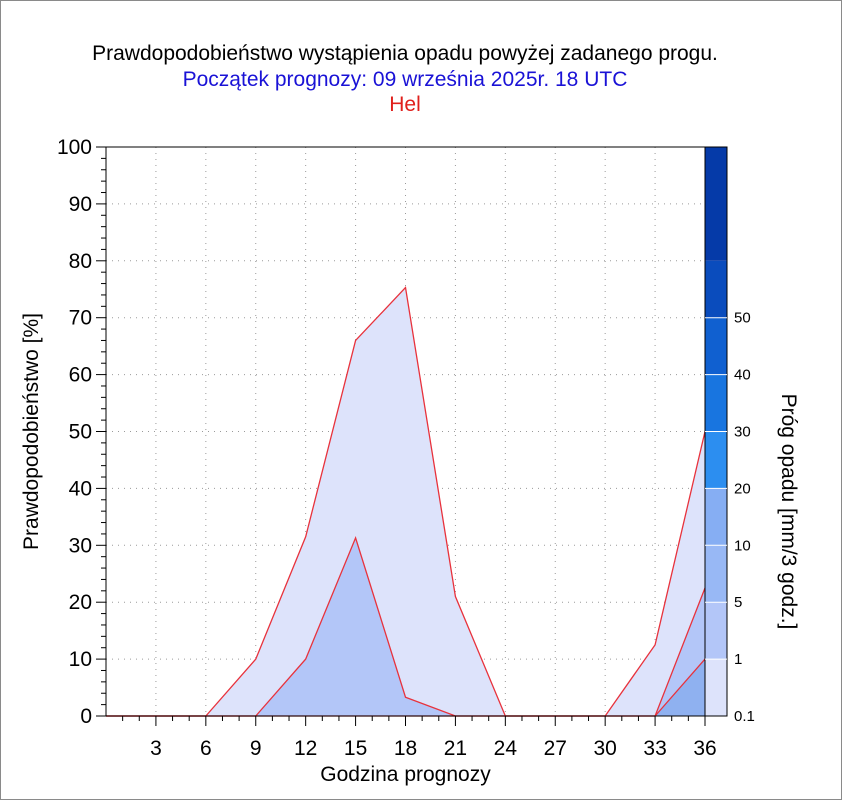 The height and width of the screenshot is (800, 842). I want to click on colorbar-label: Próg opadu [mm/3 godz.], so click(788, 512).